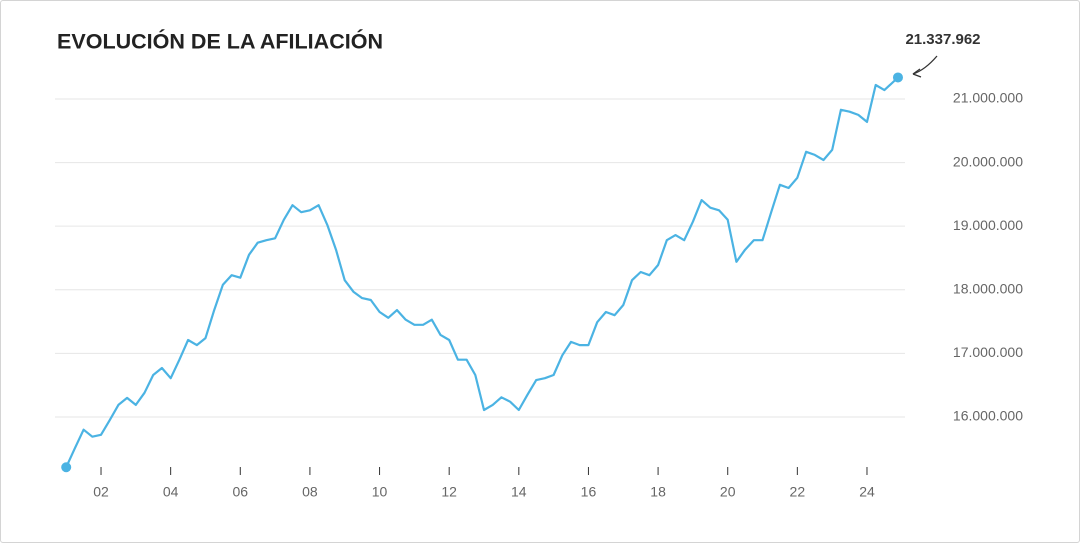 This screenshot has height=543, width=1080. Describe the element at coordinates (988, 416) in the screenshot. I see `y-tick-label: 16.000.000` at that location.